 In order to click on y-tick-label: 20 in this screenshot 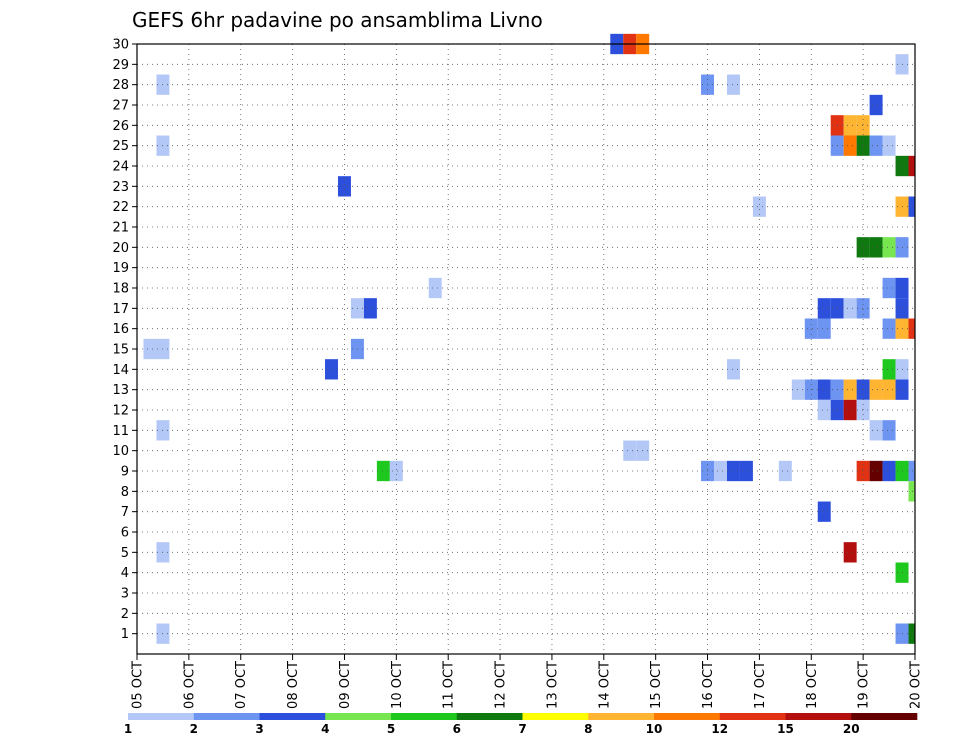, I will do `click(120, 248)`.